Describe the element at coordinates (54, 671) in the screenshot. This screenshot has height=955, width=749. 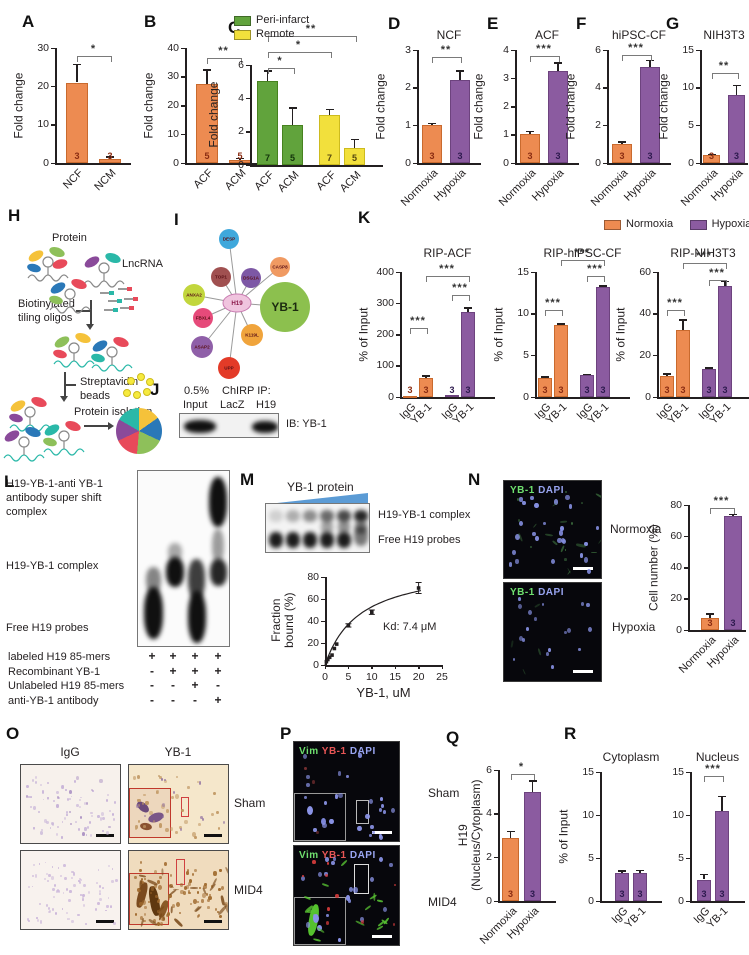
I see `emsa-table-row-label: Recombinant YB-1` at that location.